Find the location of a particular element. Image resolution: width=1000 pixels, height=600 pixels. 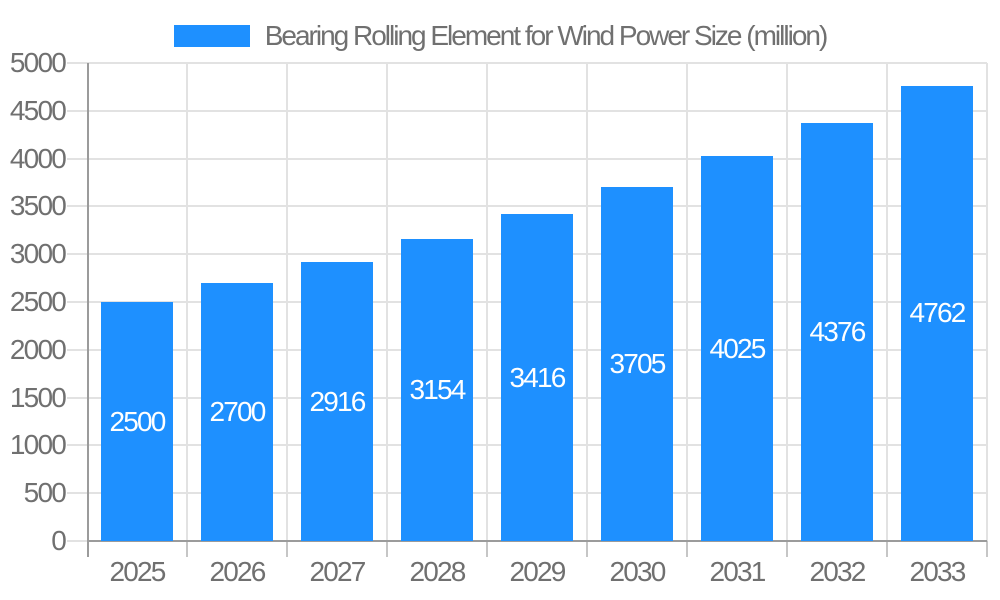

x-tick-label-2031: 2031 is located at coordinates (737, 571).